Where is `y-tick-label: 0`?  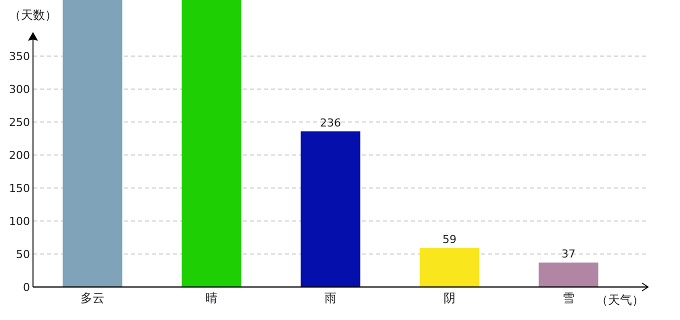
y-tick-label: 0 is located at coordinates (26, 287).